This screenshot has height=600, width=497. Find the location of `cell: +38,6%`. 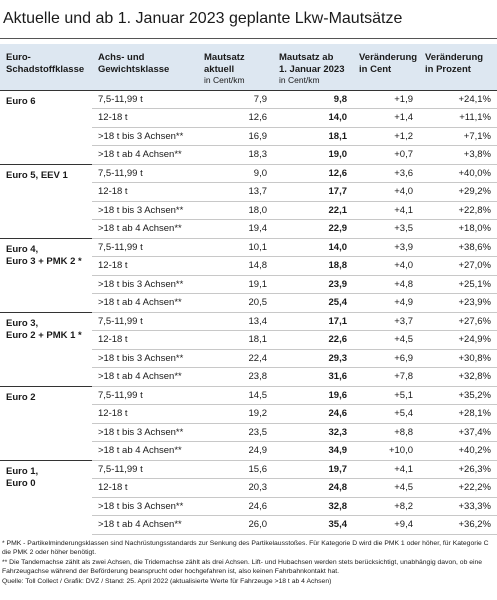

cell: +38,6% is located at coordinates (458, 247).